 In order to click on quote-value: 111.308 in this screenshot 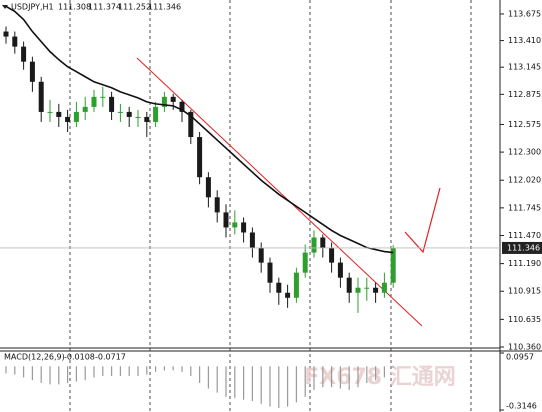, I will do `click(74, 7)`.